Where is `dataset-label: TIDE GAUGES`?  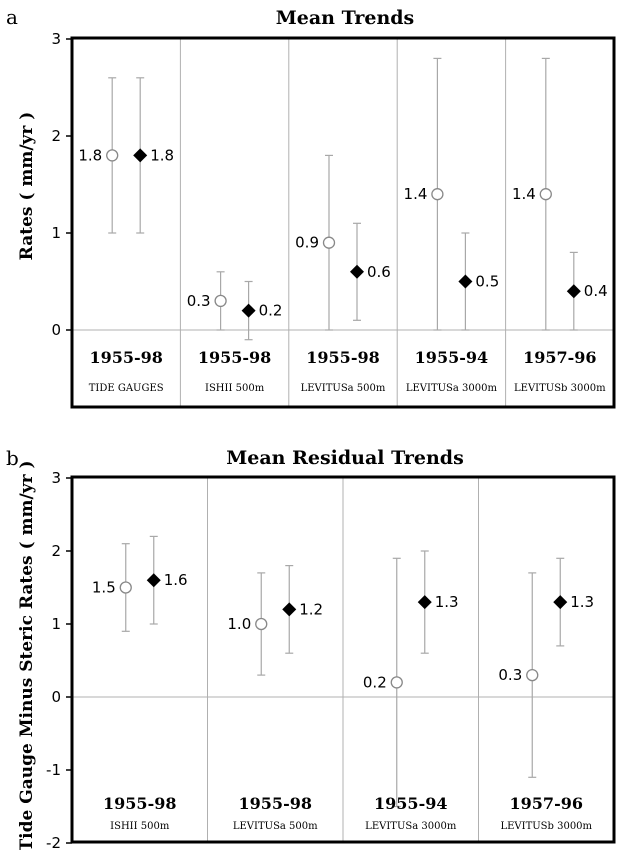
dataset-label: TIDE GAUGES is located at coordinates (126, 388).